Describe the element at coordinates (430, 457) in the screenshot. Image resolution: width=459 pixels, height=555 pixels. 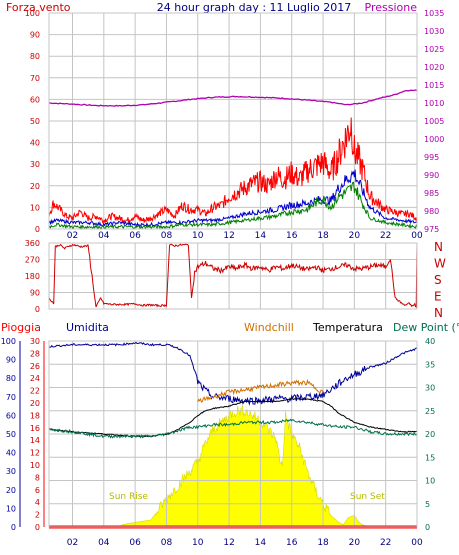
I see `temperature-tick-15: 15` at that location.